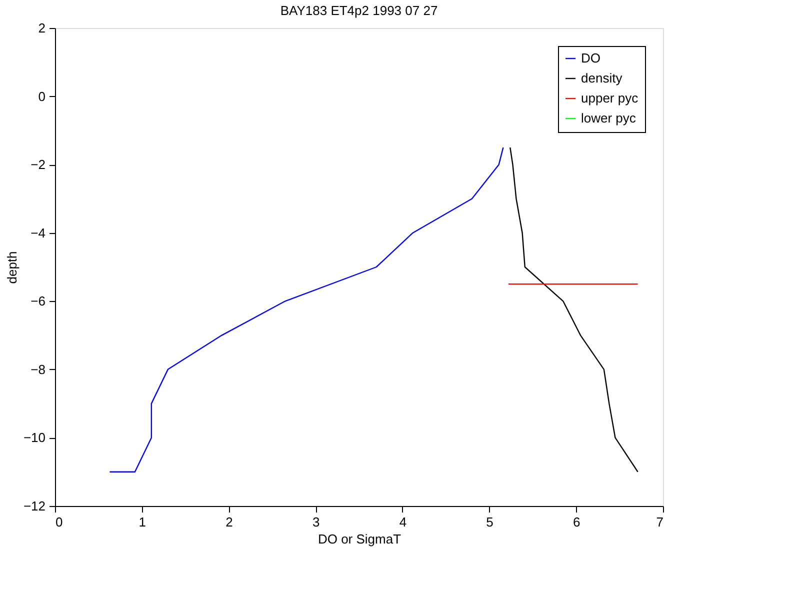 This screenshot has width=797, height=591. I want to click on x-tick-label: 2, so click(229, 522).